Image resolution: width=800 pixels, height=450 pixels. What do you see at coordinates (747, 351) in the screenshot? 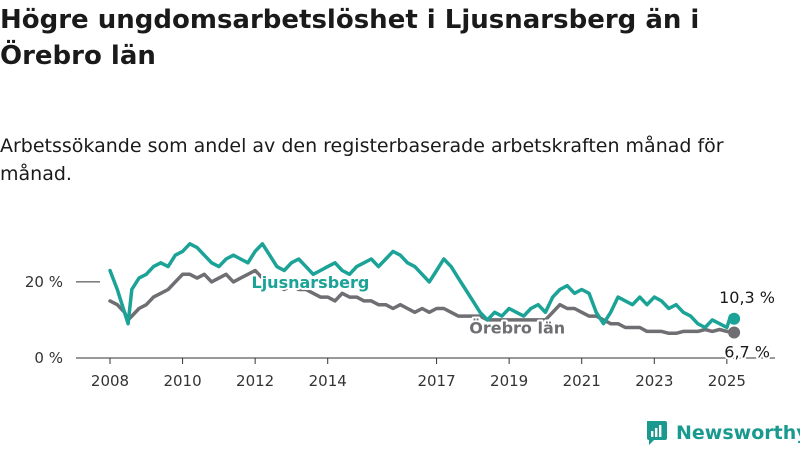
I see `end-value-orebro-lan: 6,7 %` at bounding box center [747, 351].